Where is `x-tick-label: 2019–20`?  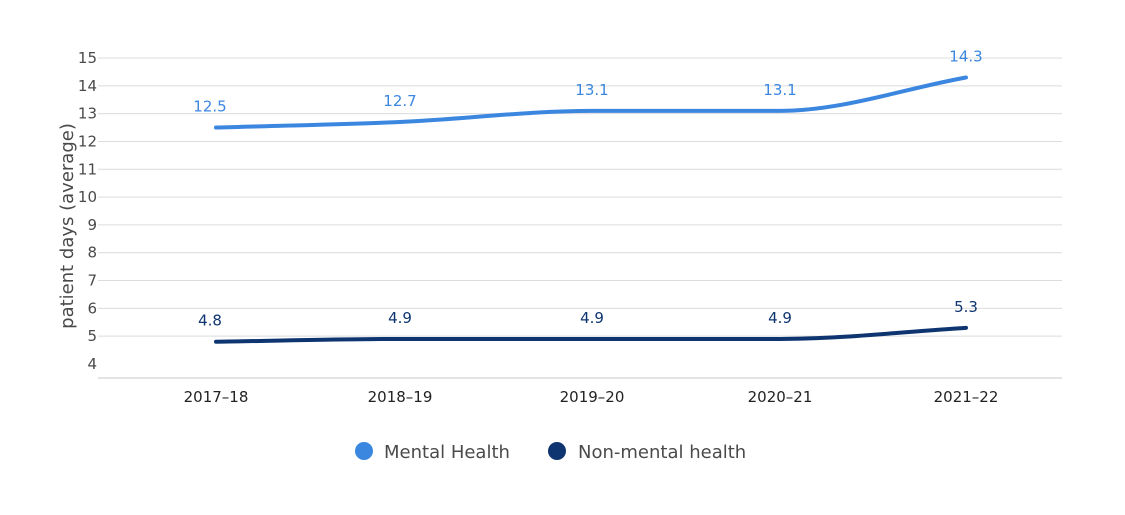 x-tick-label: 2019–20 is located at coordinates (592, 397).